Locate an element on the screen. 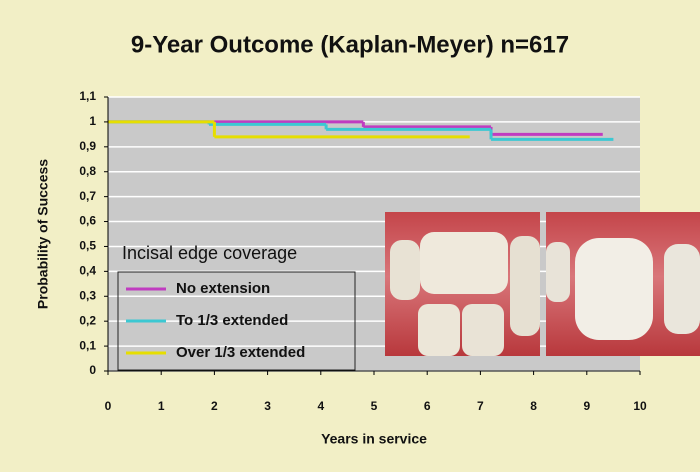 The width and height of the screenshot is (700, 472). x-tick-label: 3 is located at coordinates (267, 406).